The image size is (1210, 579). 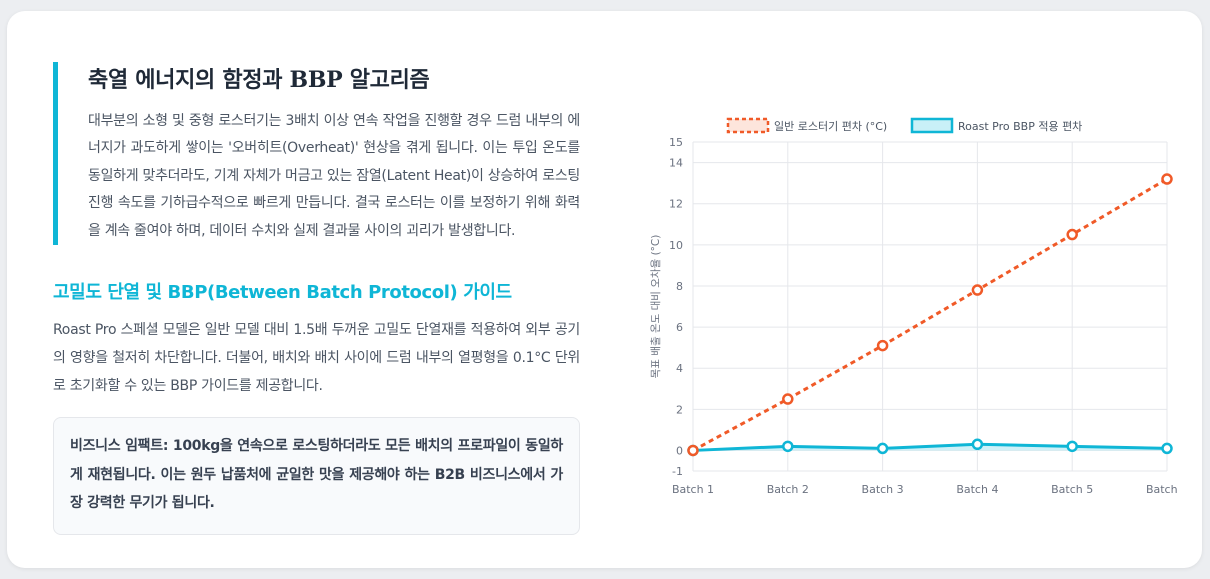 I want to click on y-tick-label: 15, so click(x=676, y=142).